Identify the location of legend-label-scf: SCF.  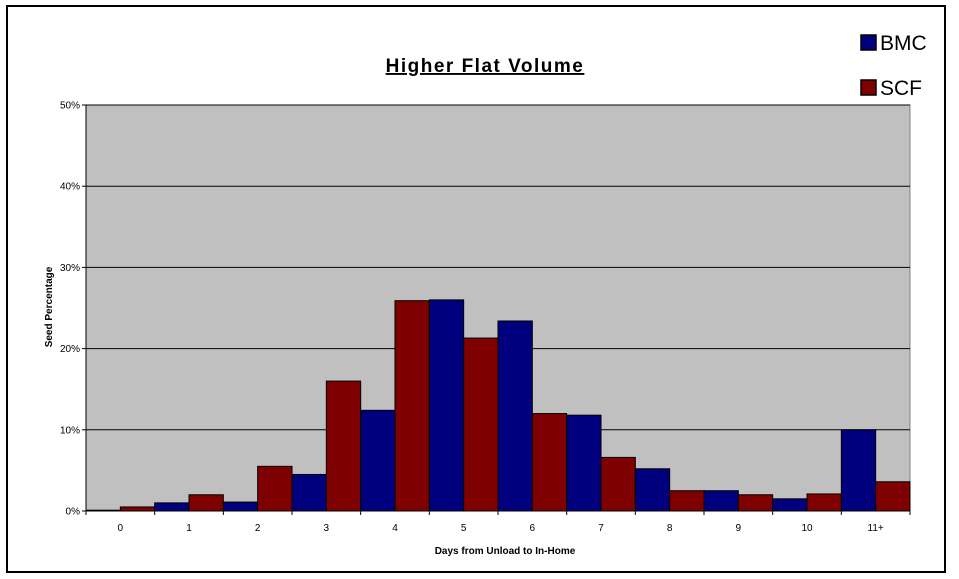
(901, 88).